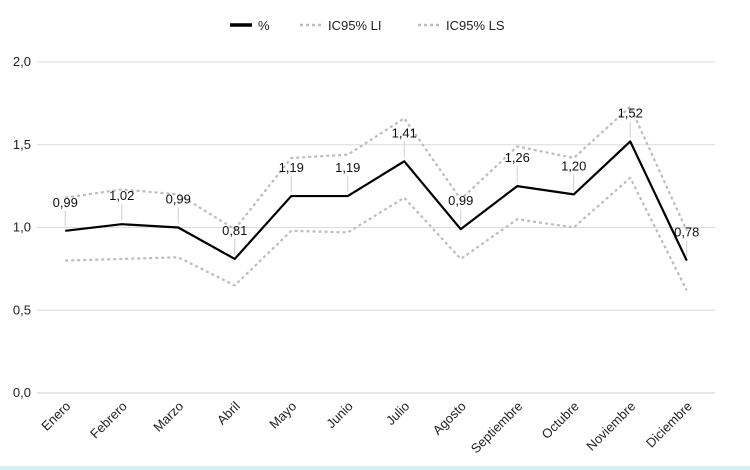 The width and height of the screenshot is (750, 470). Describe the element at coordinates (375, 468) in the screenshot. I see `bottom-border` at that location.